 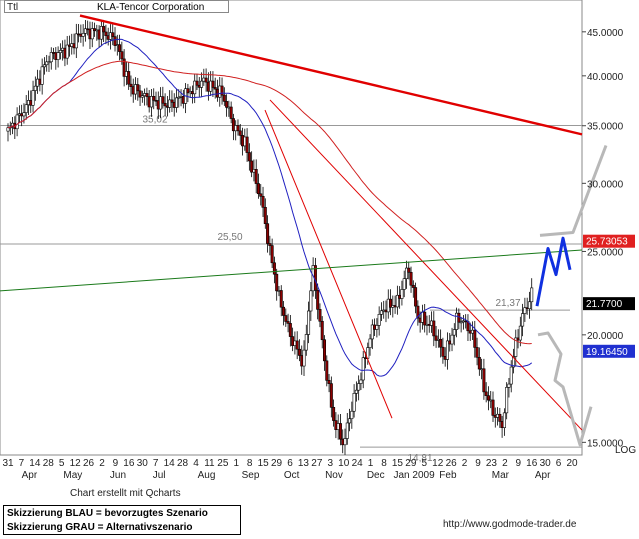 What do you see at coordinates (264, 463) in the screenshot?
I see `x-date-label: 15` at bounding box center [264, 463].